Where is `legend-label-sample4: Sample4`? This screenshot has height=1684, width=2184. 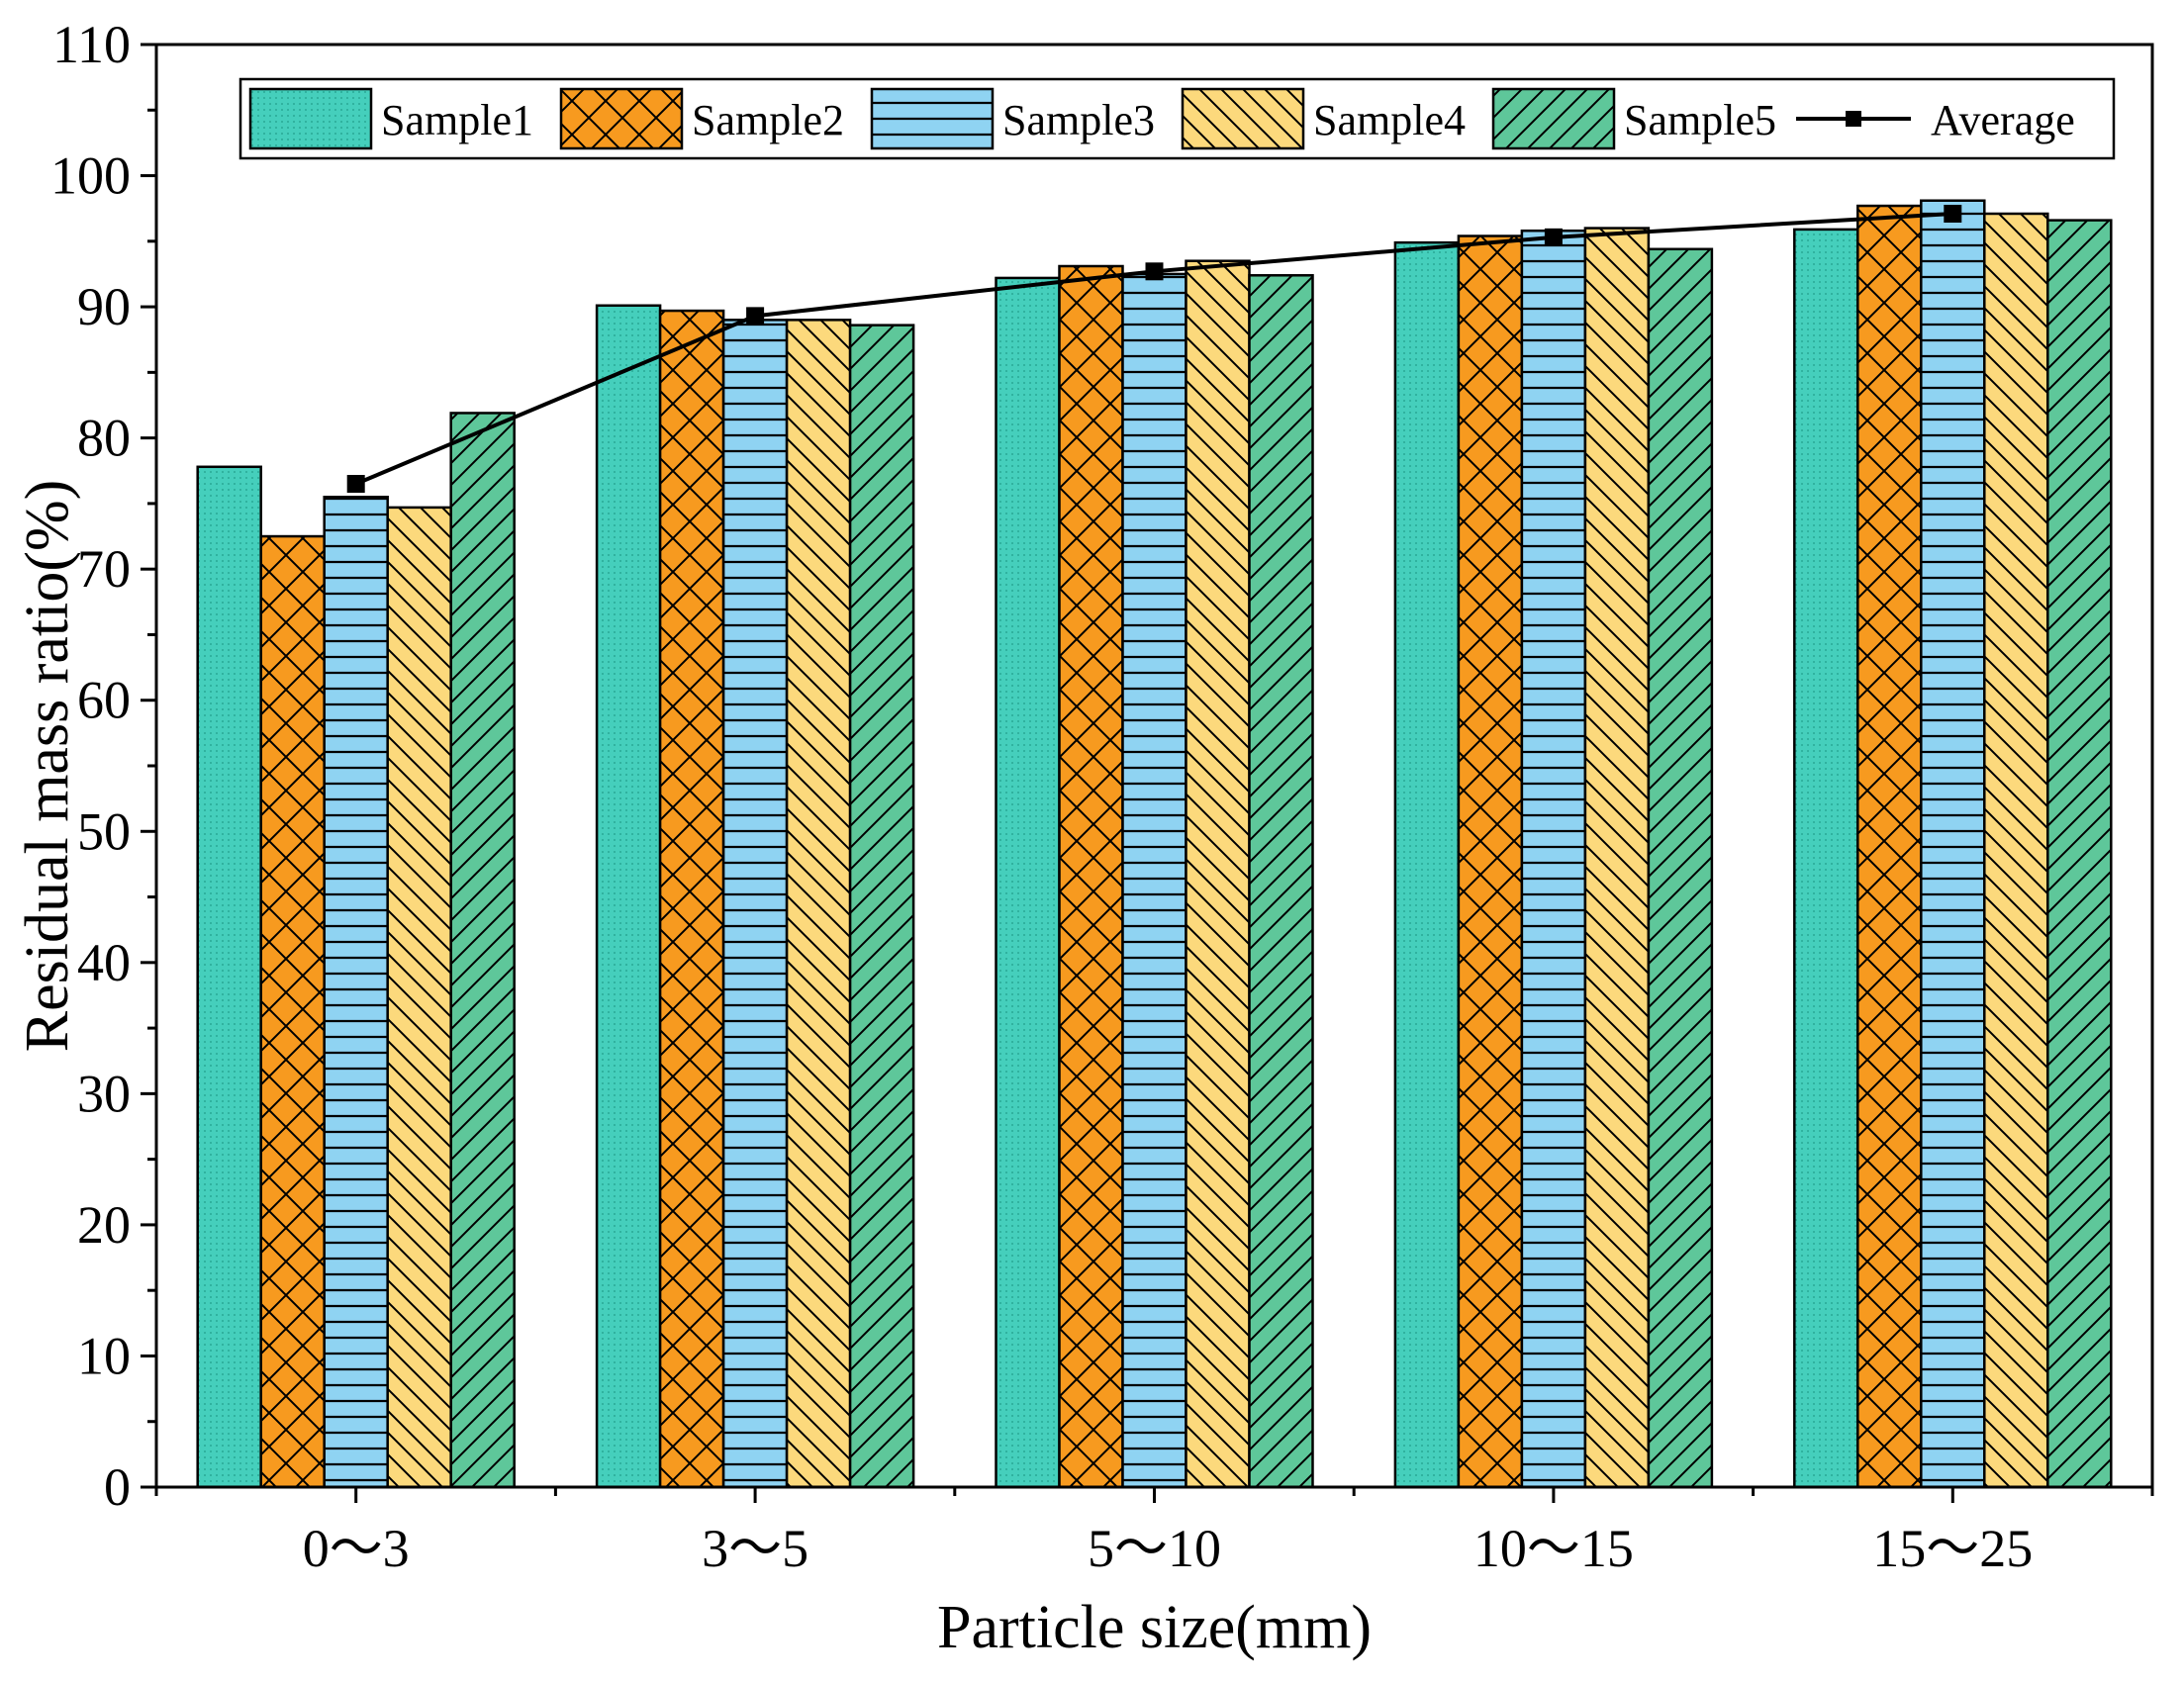
legend-label-sample4: Sample4 is located at coordinates (1389, 120).